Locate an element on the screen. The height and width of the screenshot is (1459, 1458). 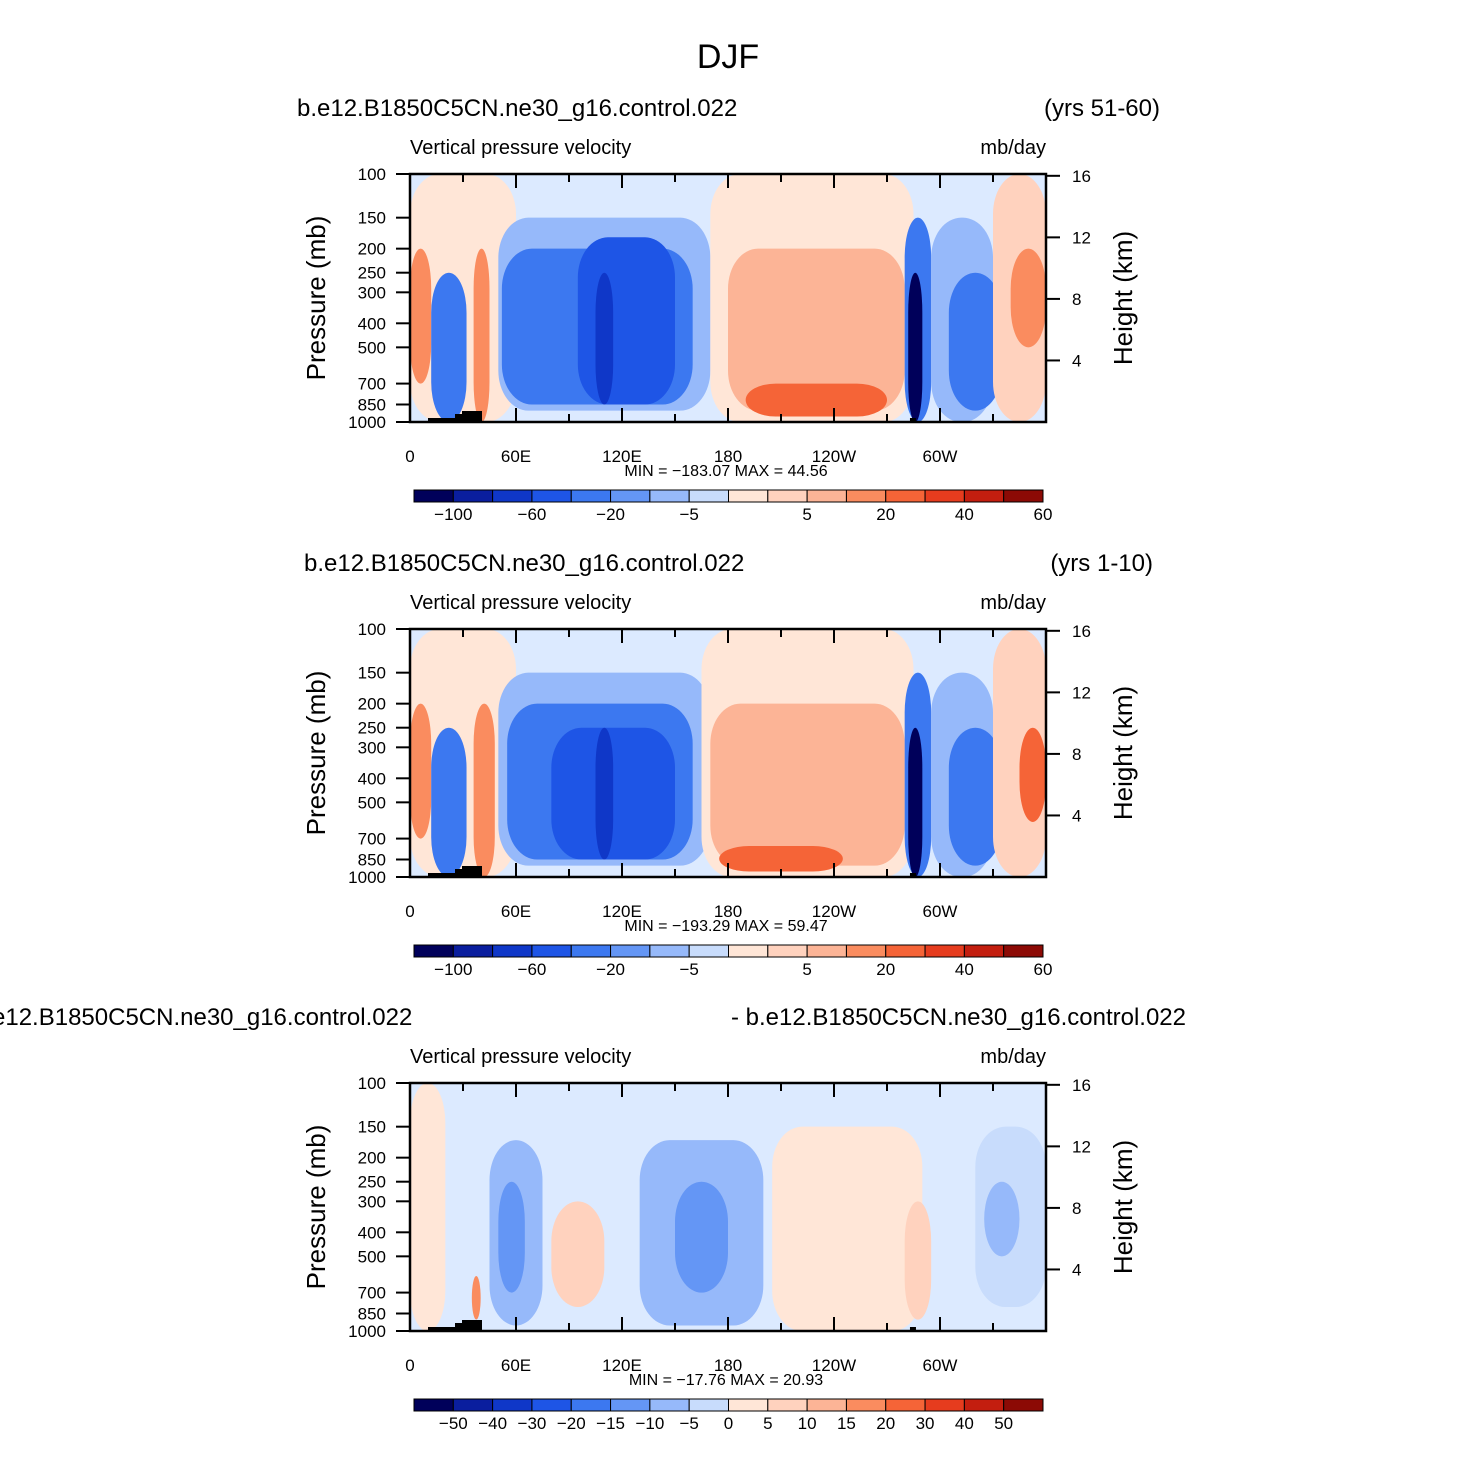
topography is located at coordinates (455, 1325).